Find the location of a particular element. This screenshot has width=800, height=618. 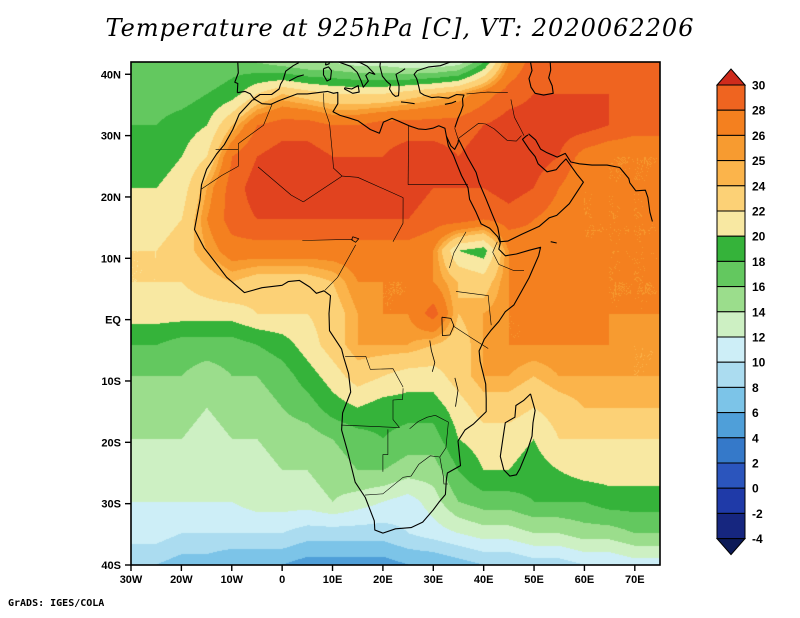

lat-tick-label: 10N is located at coordinates (111, 259).